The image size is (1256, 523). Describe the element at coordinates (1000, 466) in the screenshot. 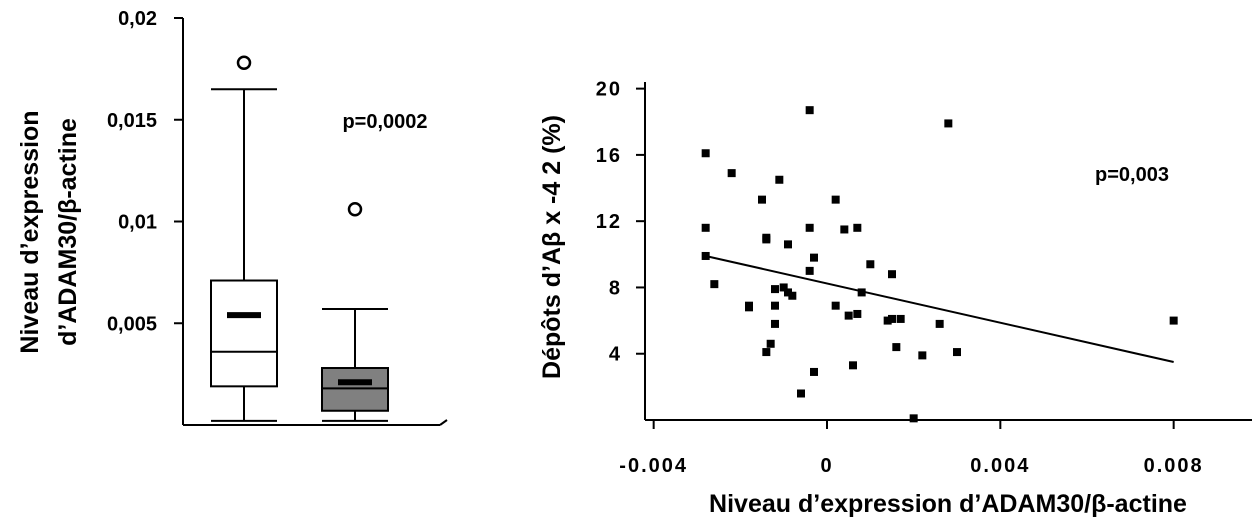

I see `scatter-xtick-label: 0.004` at that location.